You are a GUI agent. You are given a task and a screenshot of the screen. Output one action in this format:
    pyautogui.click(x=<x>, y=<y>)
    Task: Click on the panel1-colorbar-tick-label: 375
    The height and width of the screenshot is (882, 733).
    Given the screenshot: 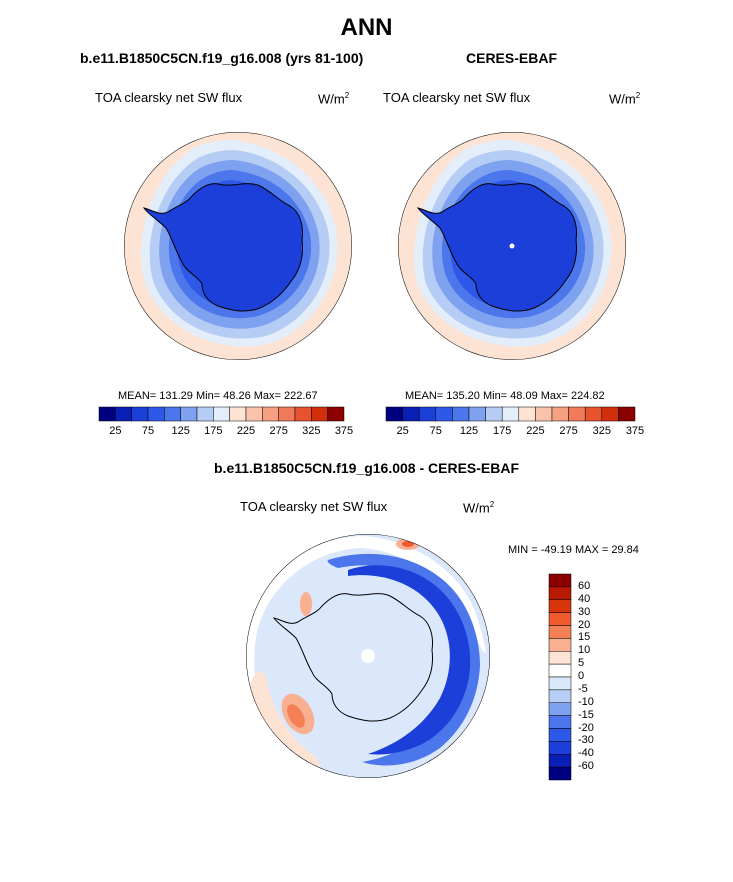 What is the action you would take?
    pyautogui.click(x=344, y=431)
    